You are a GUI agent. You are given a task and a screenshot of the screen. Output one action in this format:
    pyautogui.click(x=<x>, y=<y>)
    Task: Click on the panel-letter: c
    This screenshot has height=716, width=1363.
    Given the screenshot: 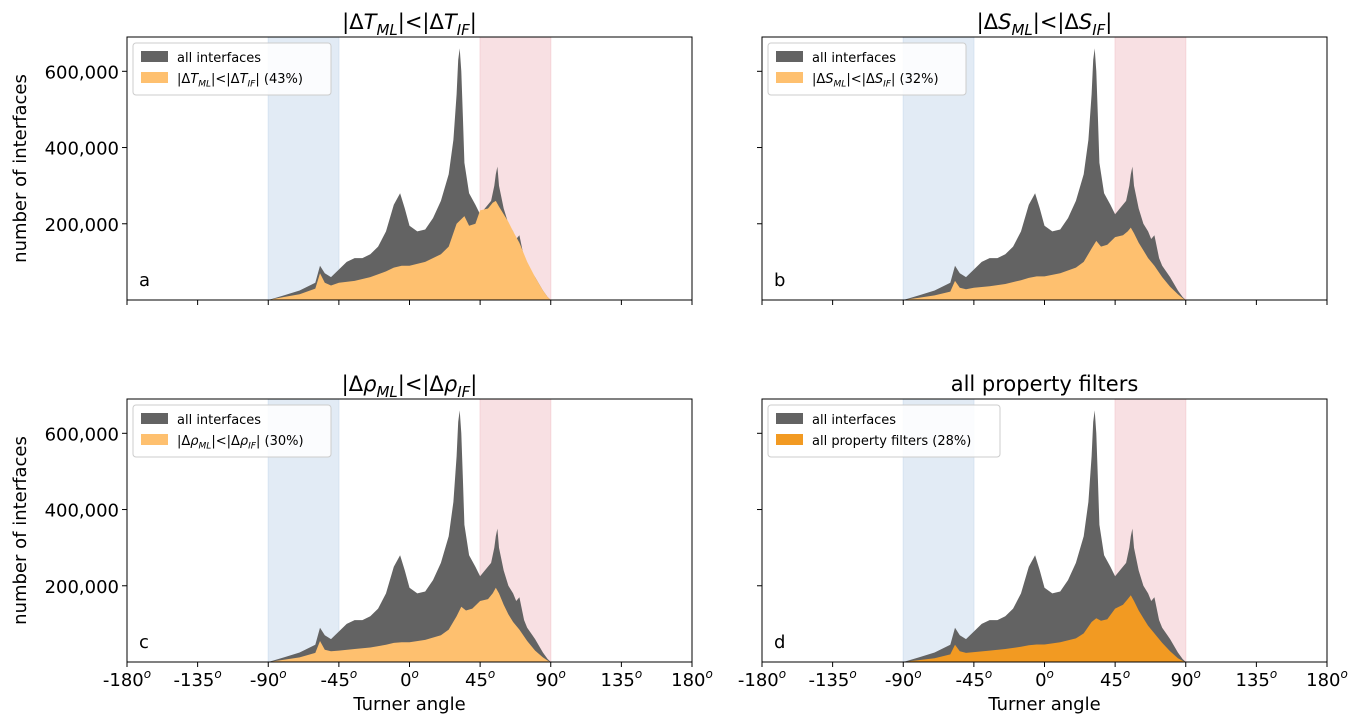 What is the action you would take?
    pyautogui.click(x=144, y=642)
    